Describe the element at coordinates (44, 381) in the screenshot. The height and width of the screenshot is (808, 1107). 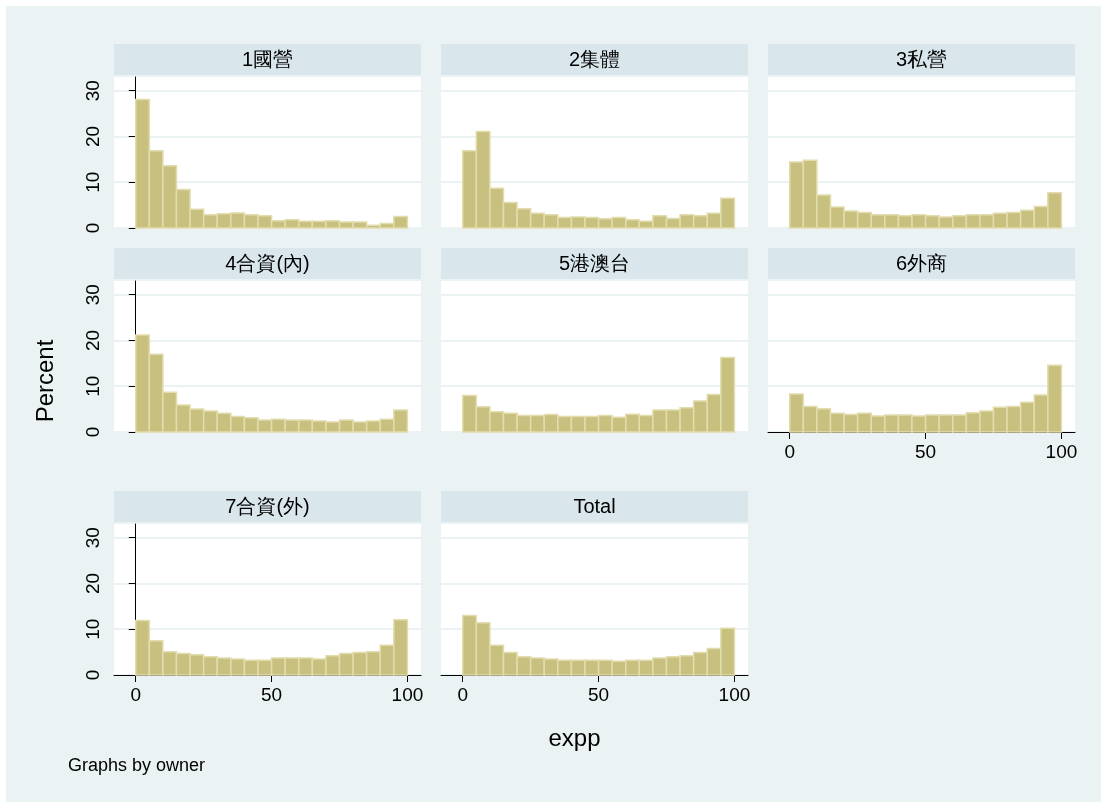
I see `y-axis-title: Percent` at that location.